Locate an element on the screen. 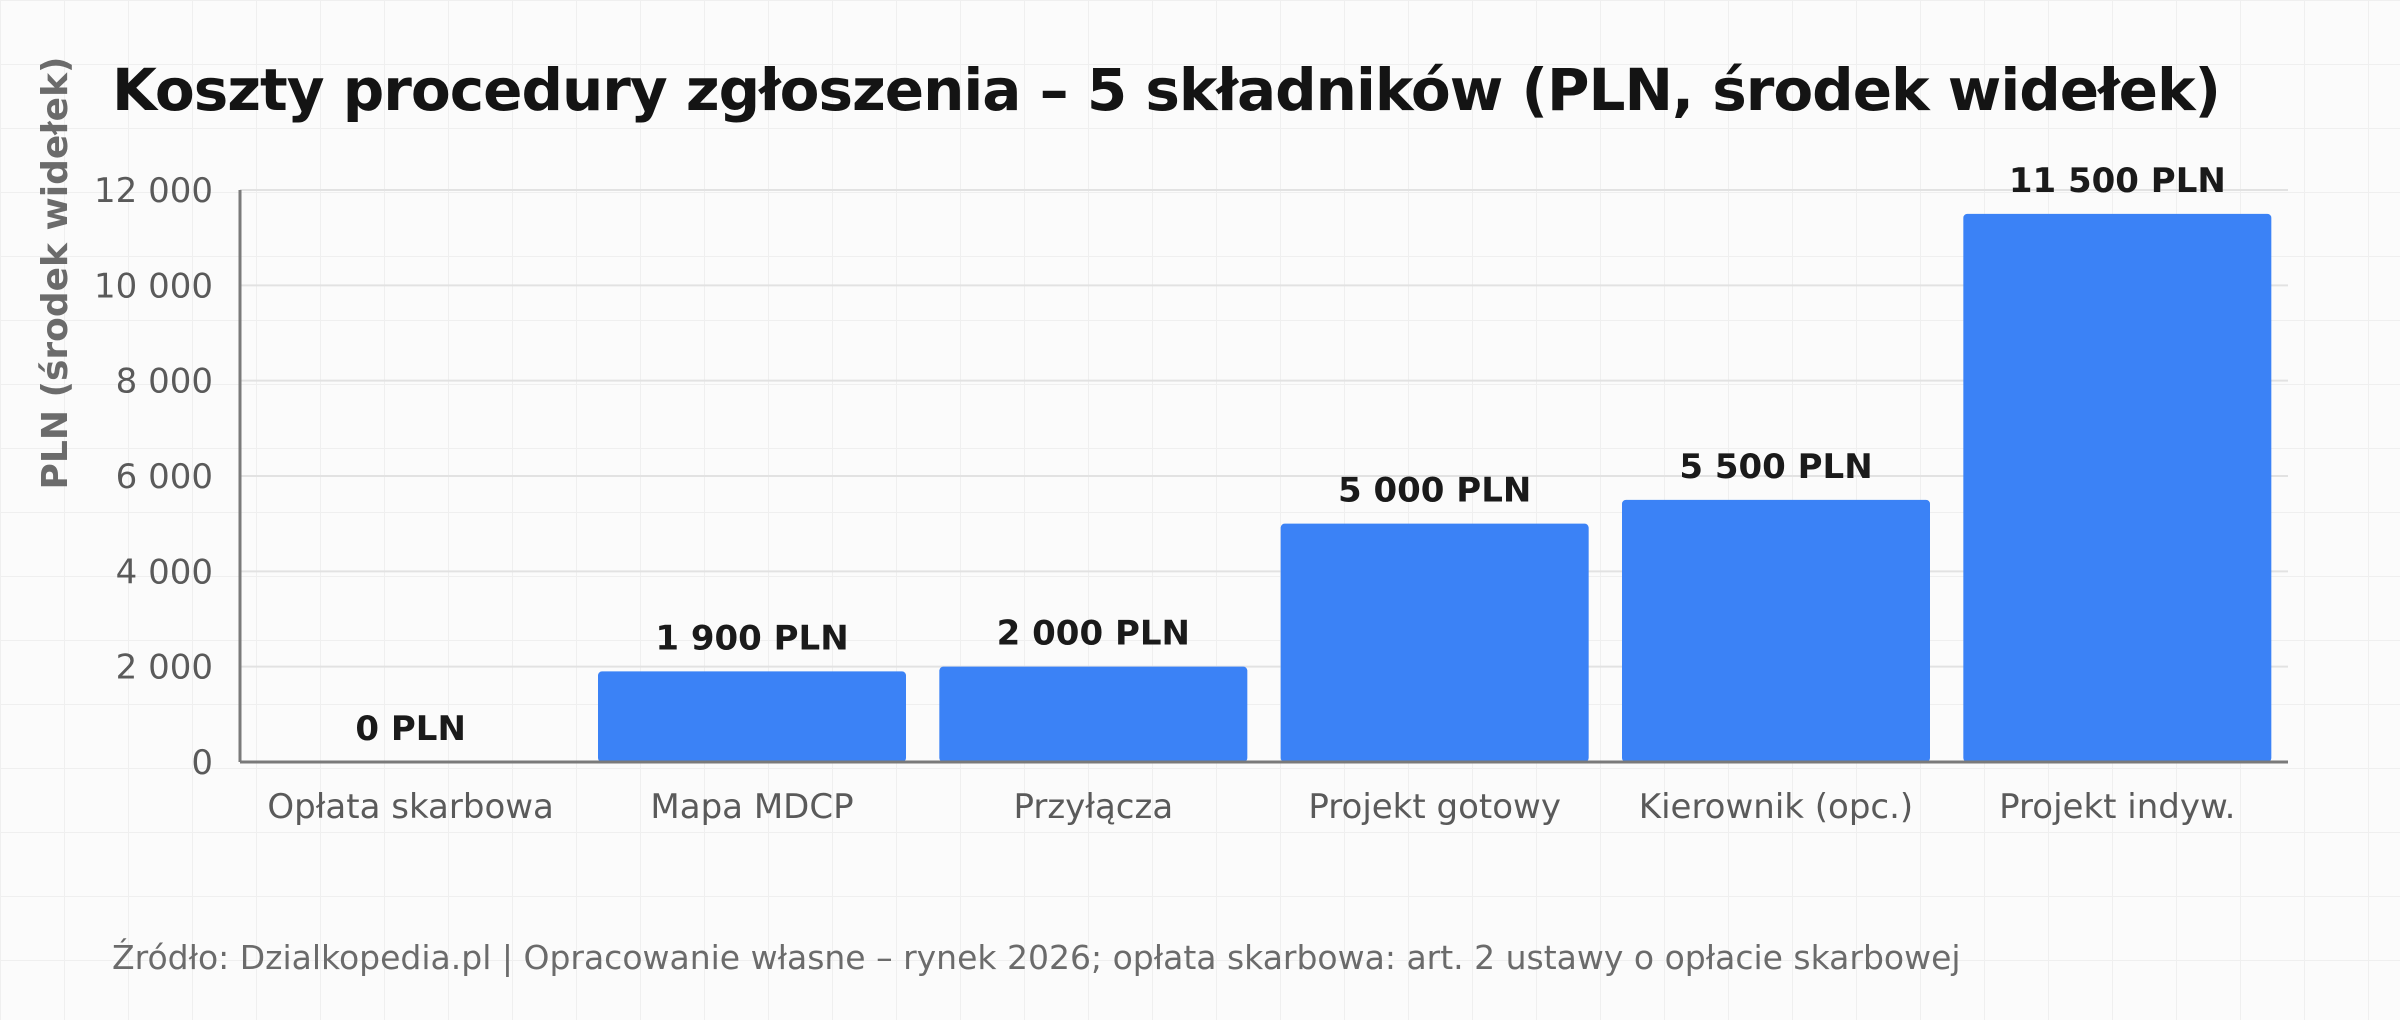 The image size is (2400, 1020). y-tick-label: 8 000 is located at coordinates (164, 382).